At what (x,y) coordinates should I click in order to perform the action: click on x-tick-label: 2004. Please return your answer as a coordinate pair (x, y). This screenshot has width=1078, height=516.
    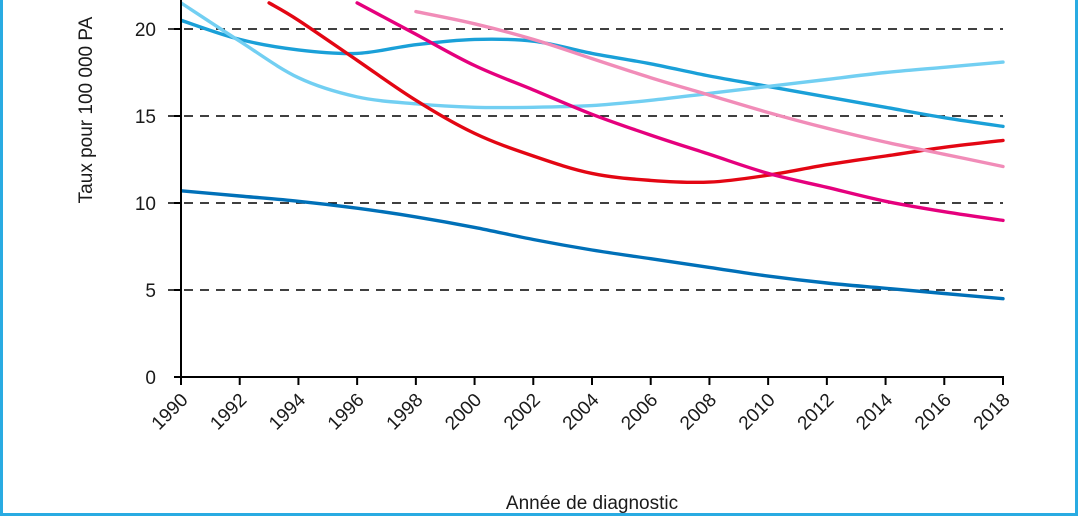
    Looking at the image, I should click on (581, 411).